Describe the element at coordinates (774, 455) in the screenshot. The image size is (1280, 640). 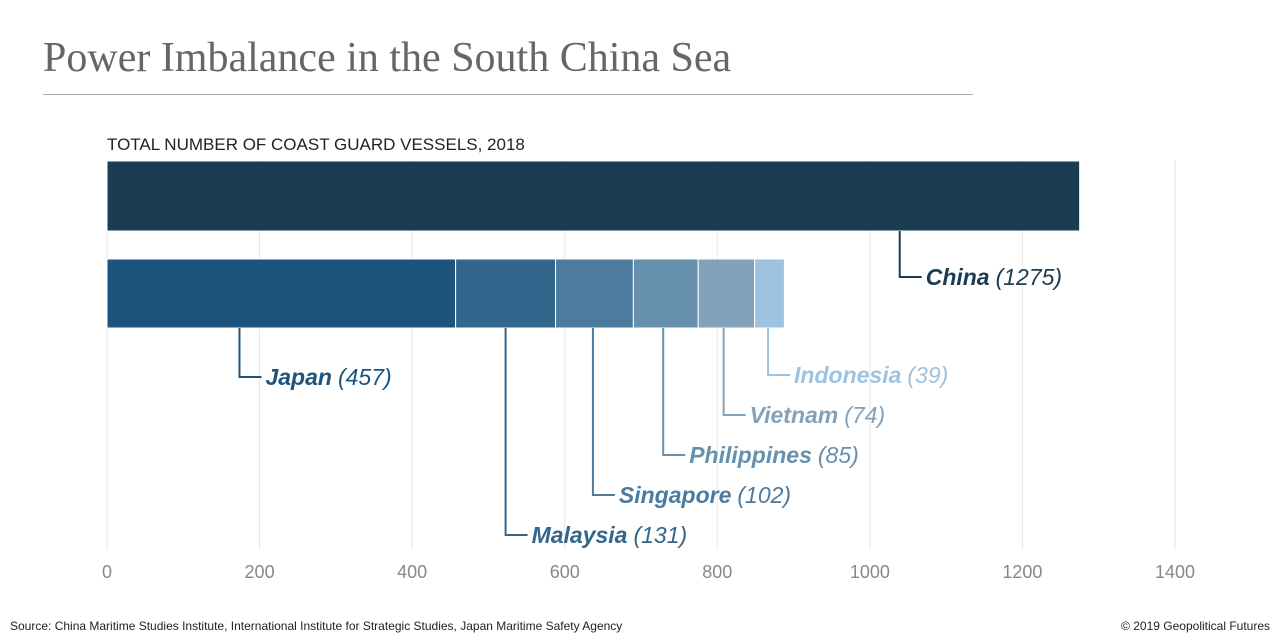
I see `data-label-philippines: Philippines (85)` at that location.